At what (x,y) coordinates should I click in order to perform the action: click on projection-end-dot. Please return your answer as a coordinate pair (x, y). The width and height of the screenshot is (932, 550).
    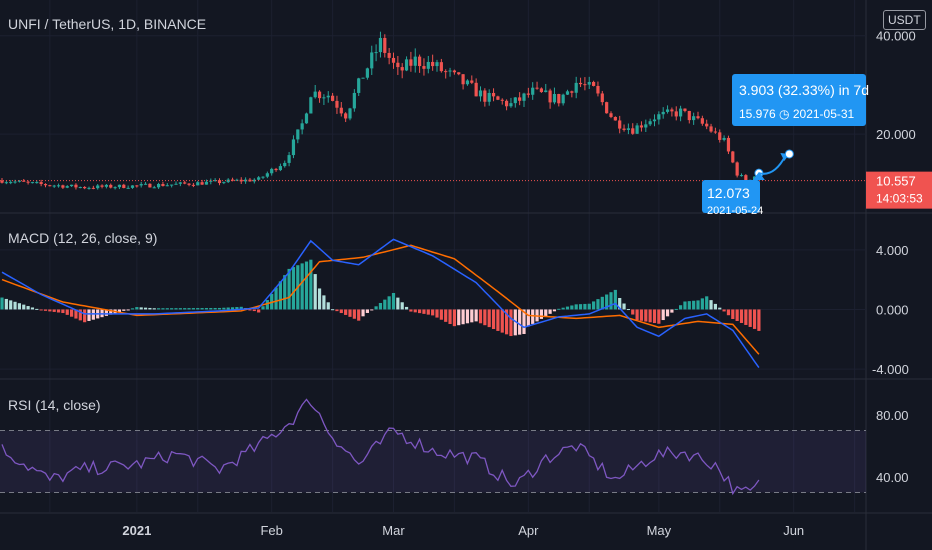
    Looking at the image, I should click on (789, 154).